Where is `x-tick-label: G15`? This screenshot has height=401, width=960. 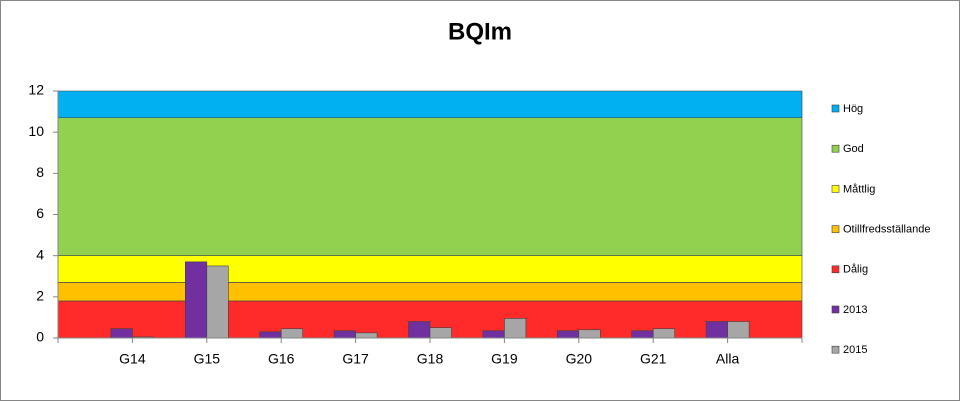 x-tick-label: G15 is located at coordinates (207, 359).